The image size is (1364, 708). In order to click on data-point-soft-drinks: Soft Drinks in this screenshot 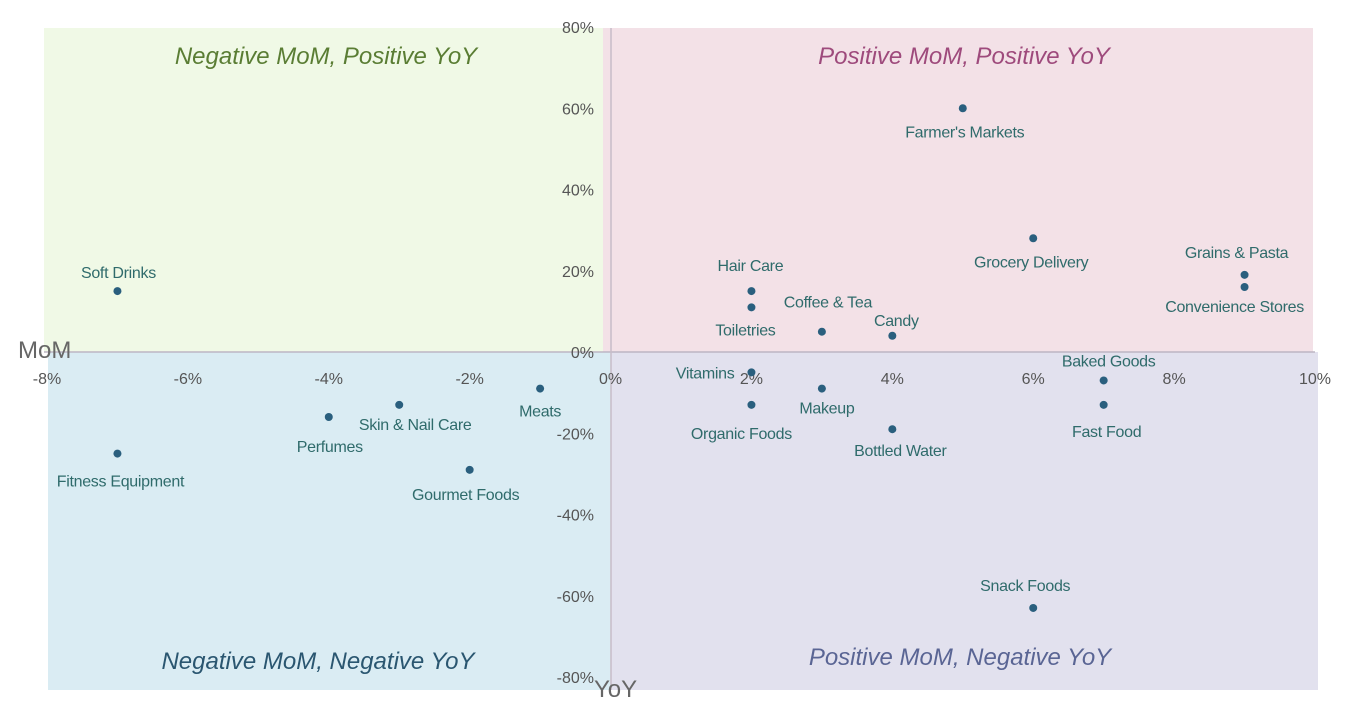, I will do `click(119, 280)`.